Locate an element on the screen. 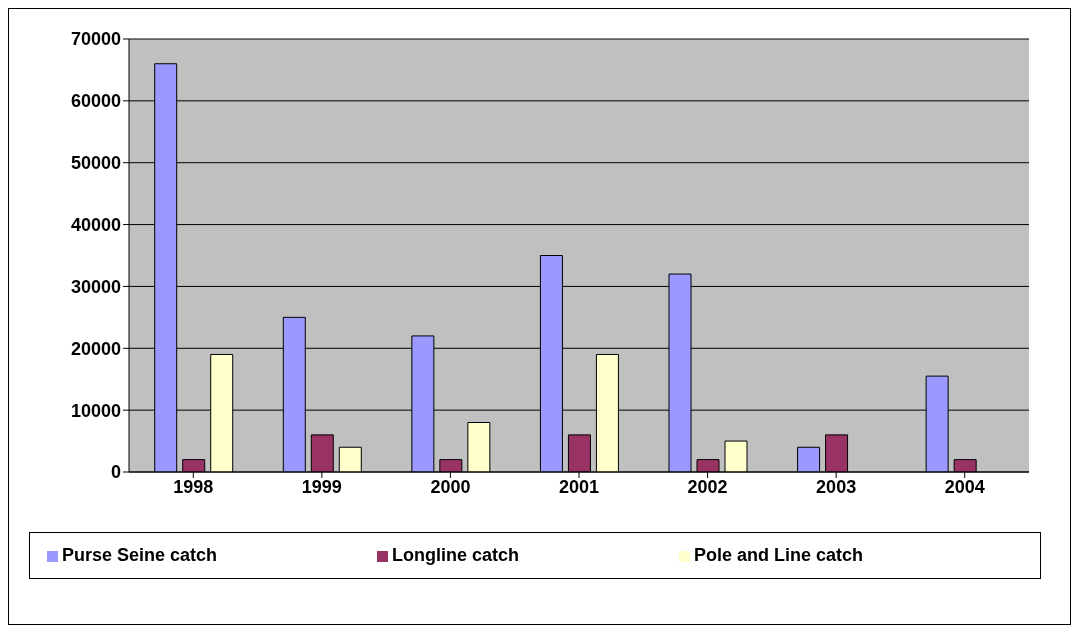  x-tick-label: 2002 is located at coordinates (707, 486).